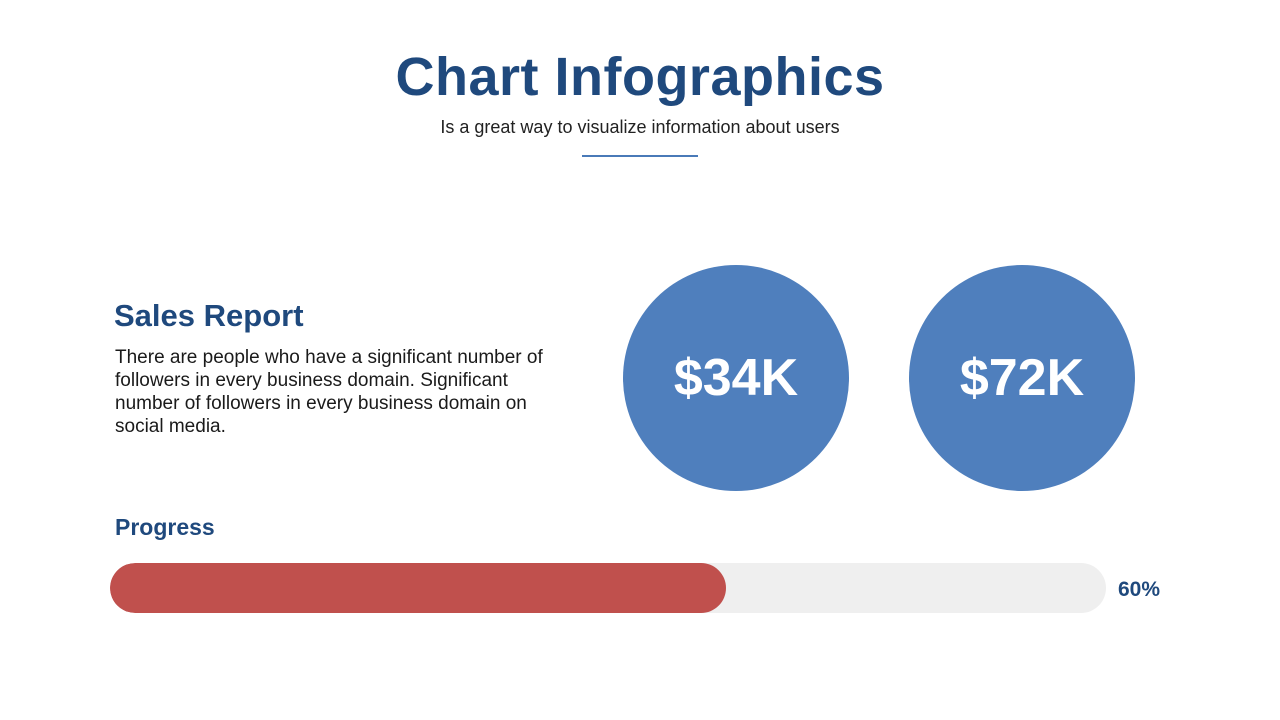  Describe the element at coordinates (165, 527) in the screenshot. I see `progress-heading: Progress` at that location.